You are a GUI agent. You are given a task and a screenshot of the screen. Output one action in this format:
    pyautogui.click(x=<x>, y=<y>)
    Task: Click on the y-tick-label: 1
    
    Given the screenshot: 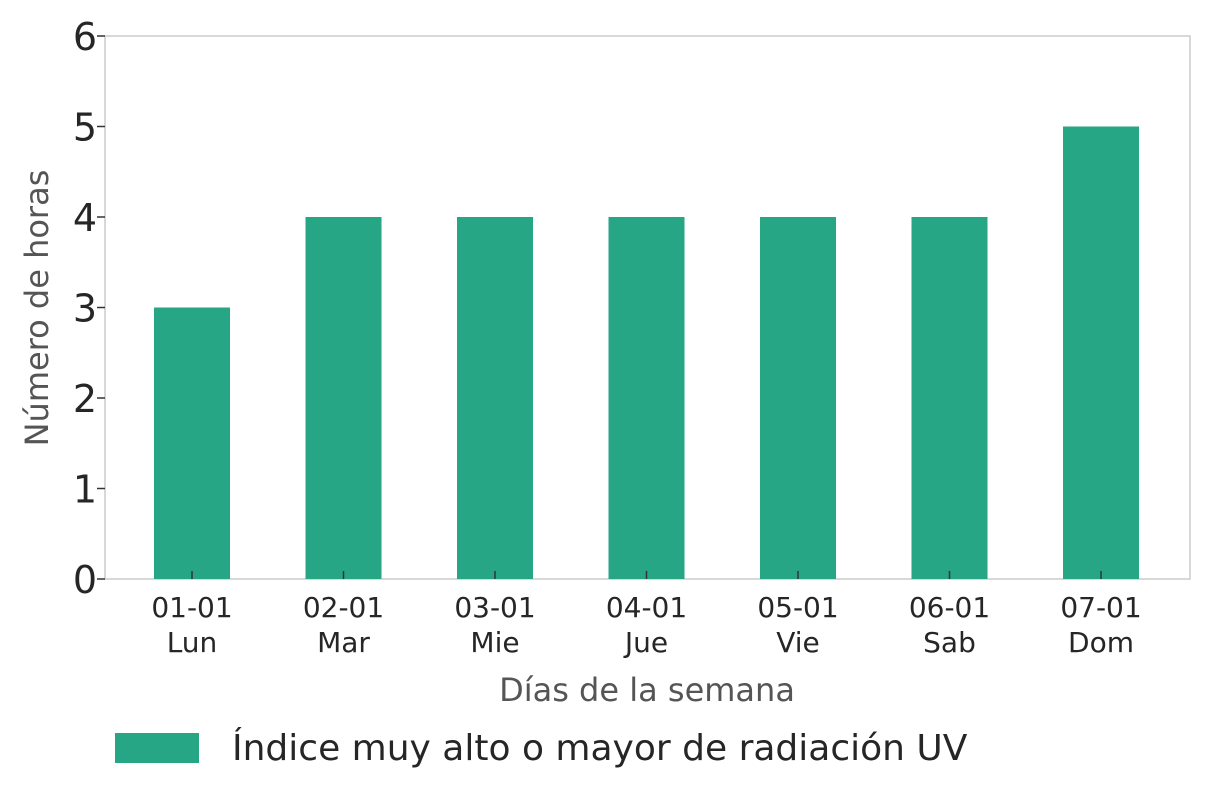 What is the action you would take?
    pyautogui.click(x=85, y=490)
    